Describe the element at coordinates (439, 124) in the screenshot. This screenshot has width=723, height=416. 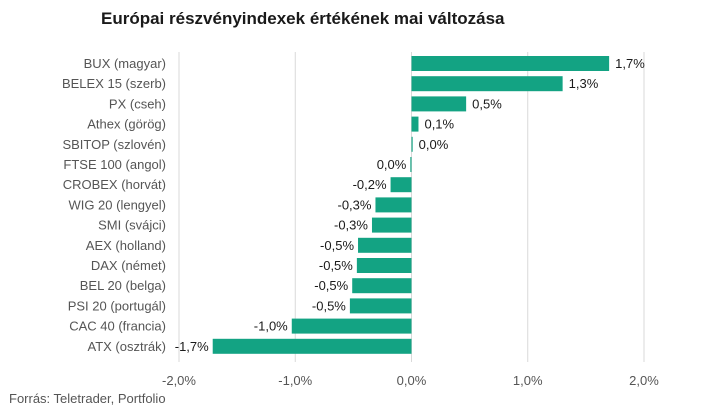
I see `value-label: 0,1%` at that location.